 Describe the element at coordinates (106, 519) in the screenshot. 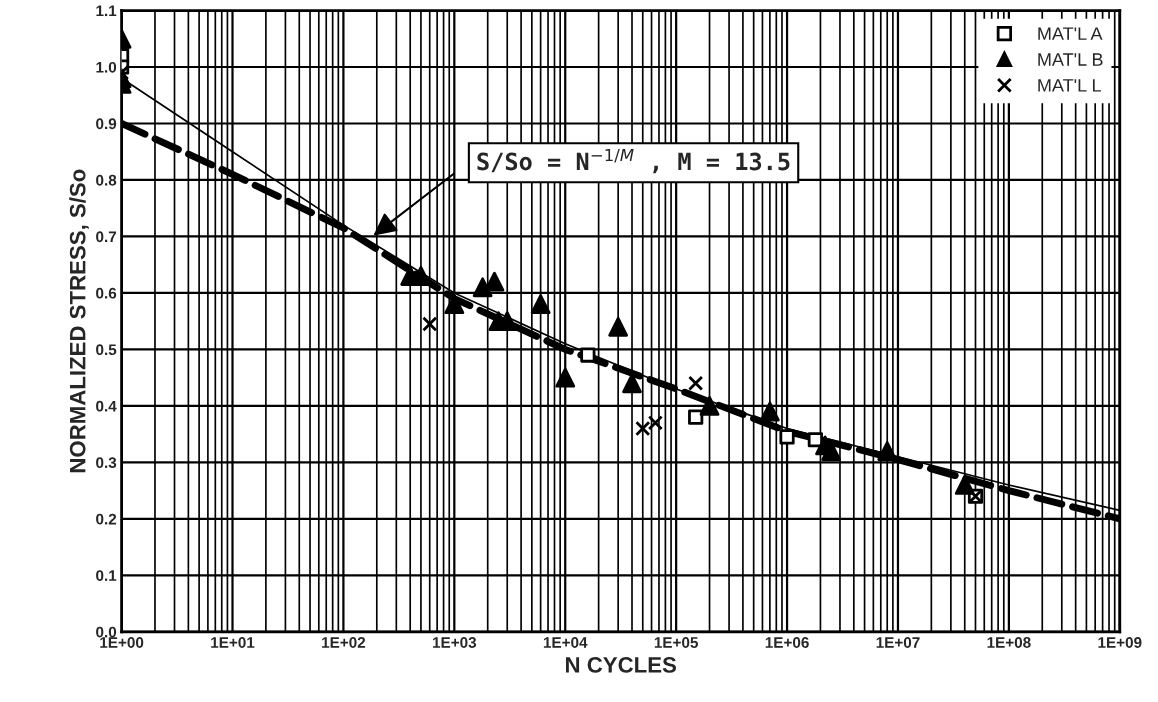

I see `y-tick-label: 0.2` at that location.